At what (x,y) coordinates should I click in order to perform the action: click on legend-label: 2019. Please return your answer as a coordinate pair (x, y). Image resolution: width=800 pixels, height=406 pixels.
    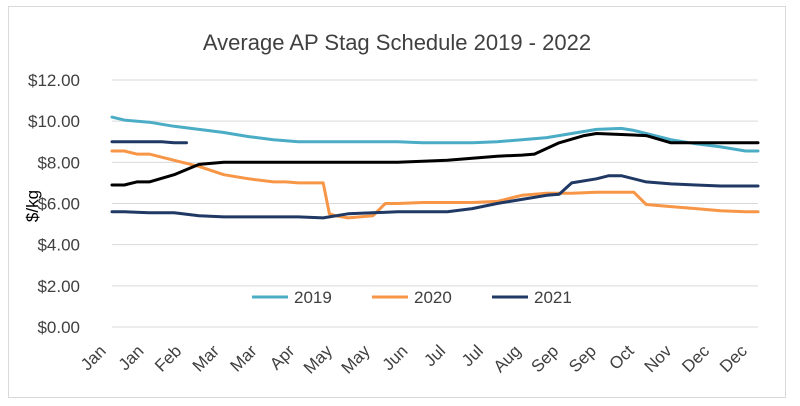
    Looking at the image, I should click on (313, 297).